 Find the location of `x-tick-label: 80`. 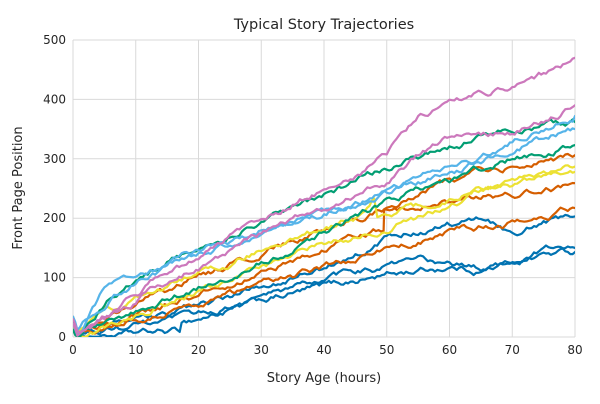

x-tick-label: 80 is located at coordinates (574, 350).